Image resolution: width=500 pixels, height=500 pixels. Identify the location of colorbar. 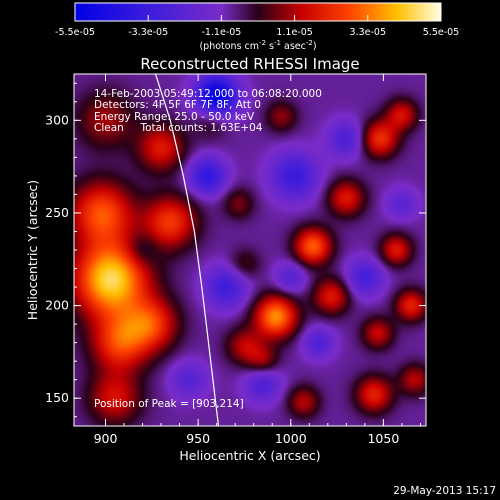
(258, 12).